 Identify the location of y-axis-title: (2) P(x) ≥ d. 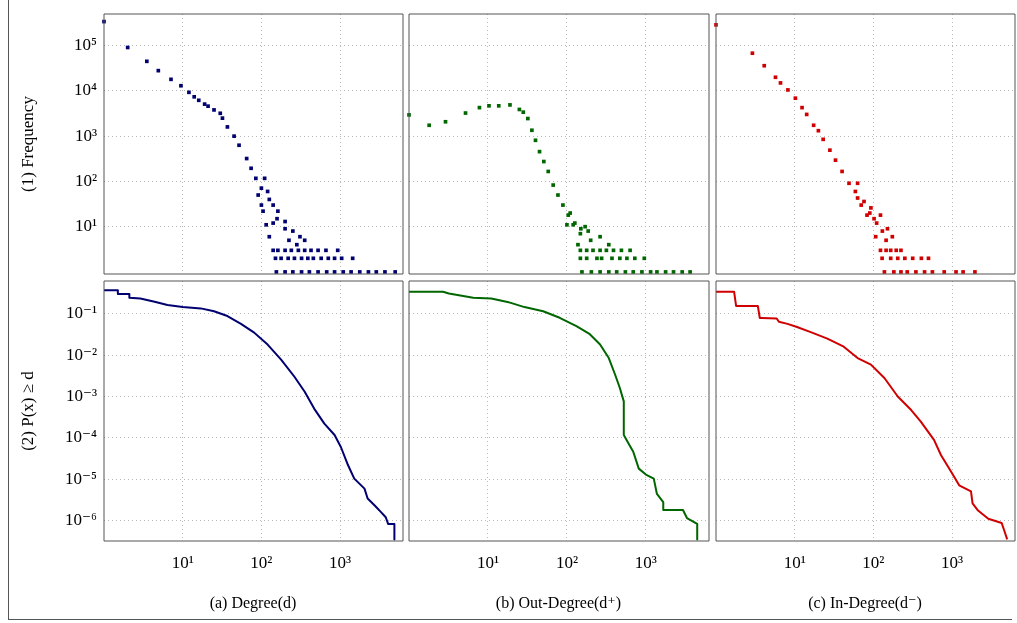
(27, 411).